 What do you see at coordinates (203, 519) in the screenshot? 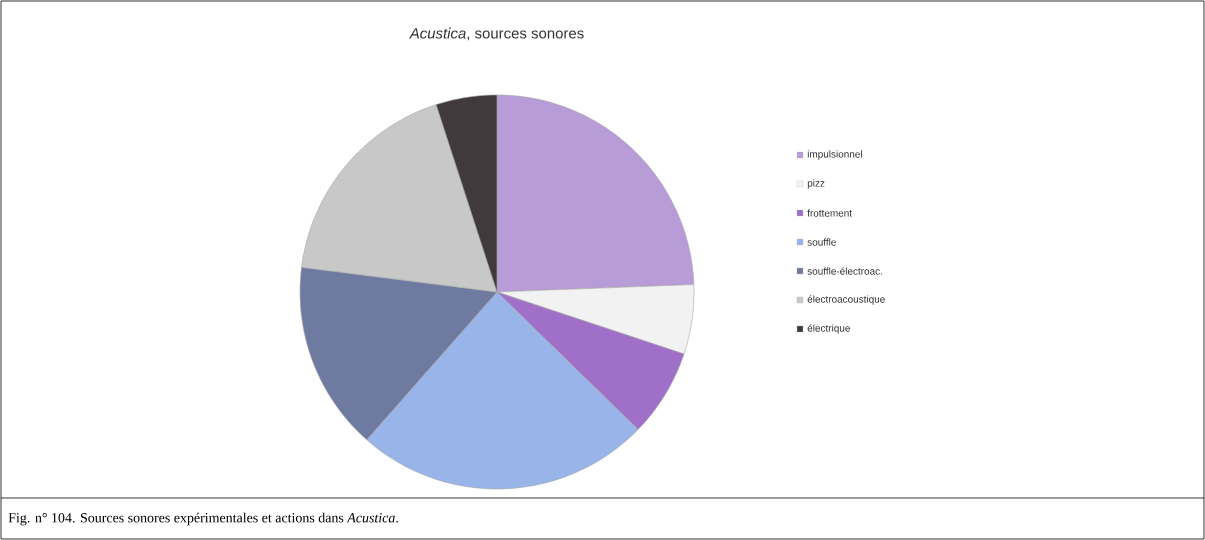
I see `text: Fig. n° 104. Sources sonores expérimentales et actions dans Acustica.` at bounding box center [203, 519].